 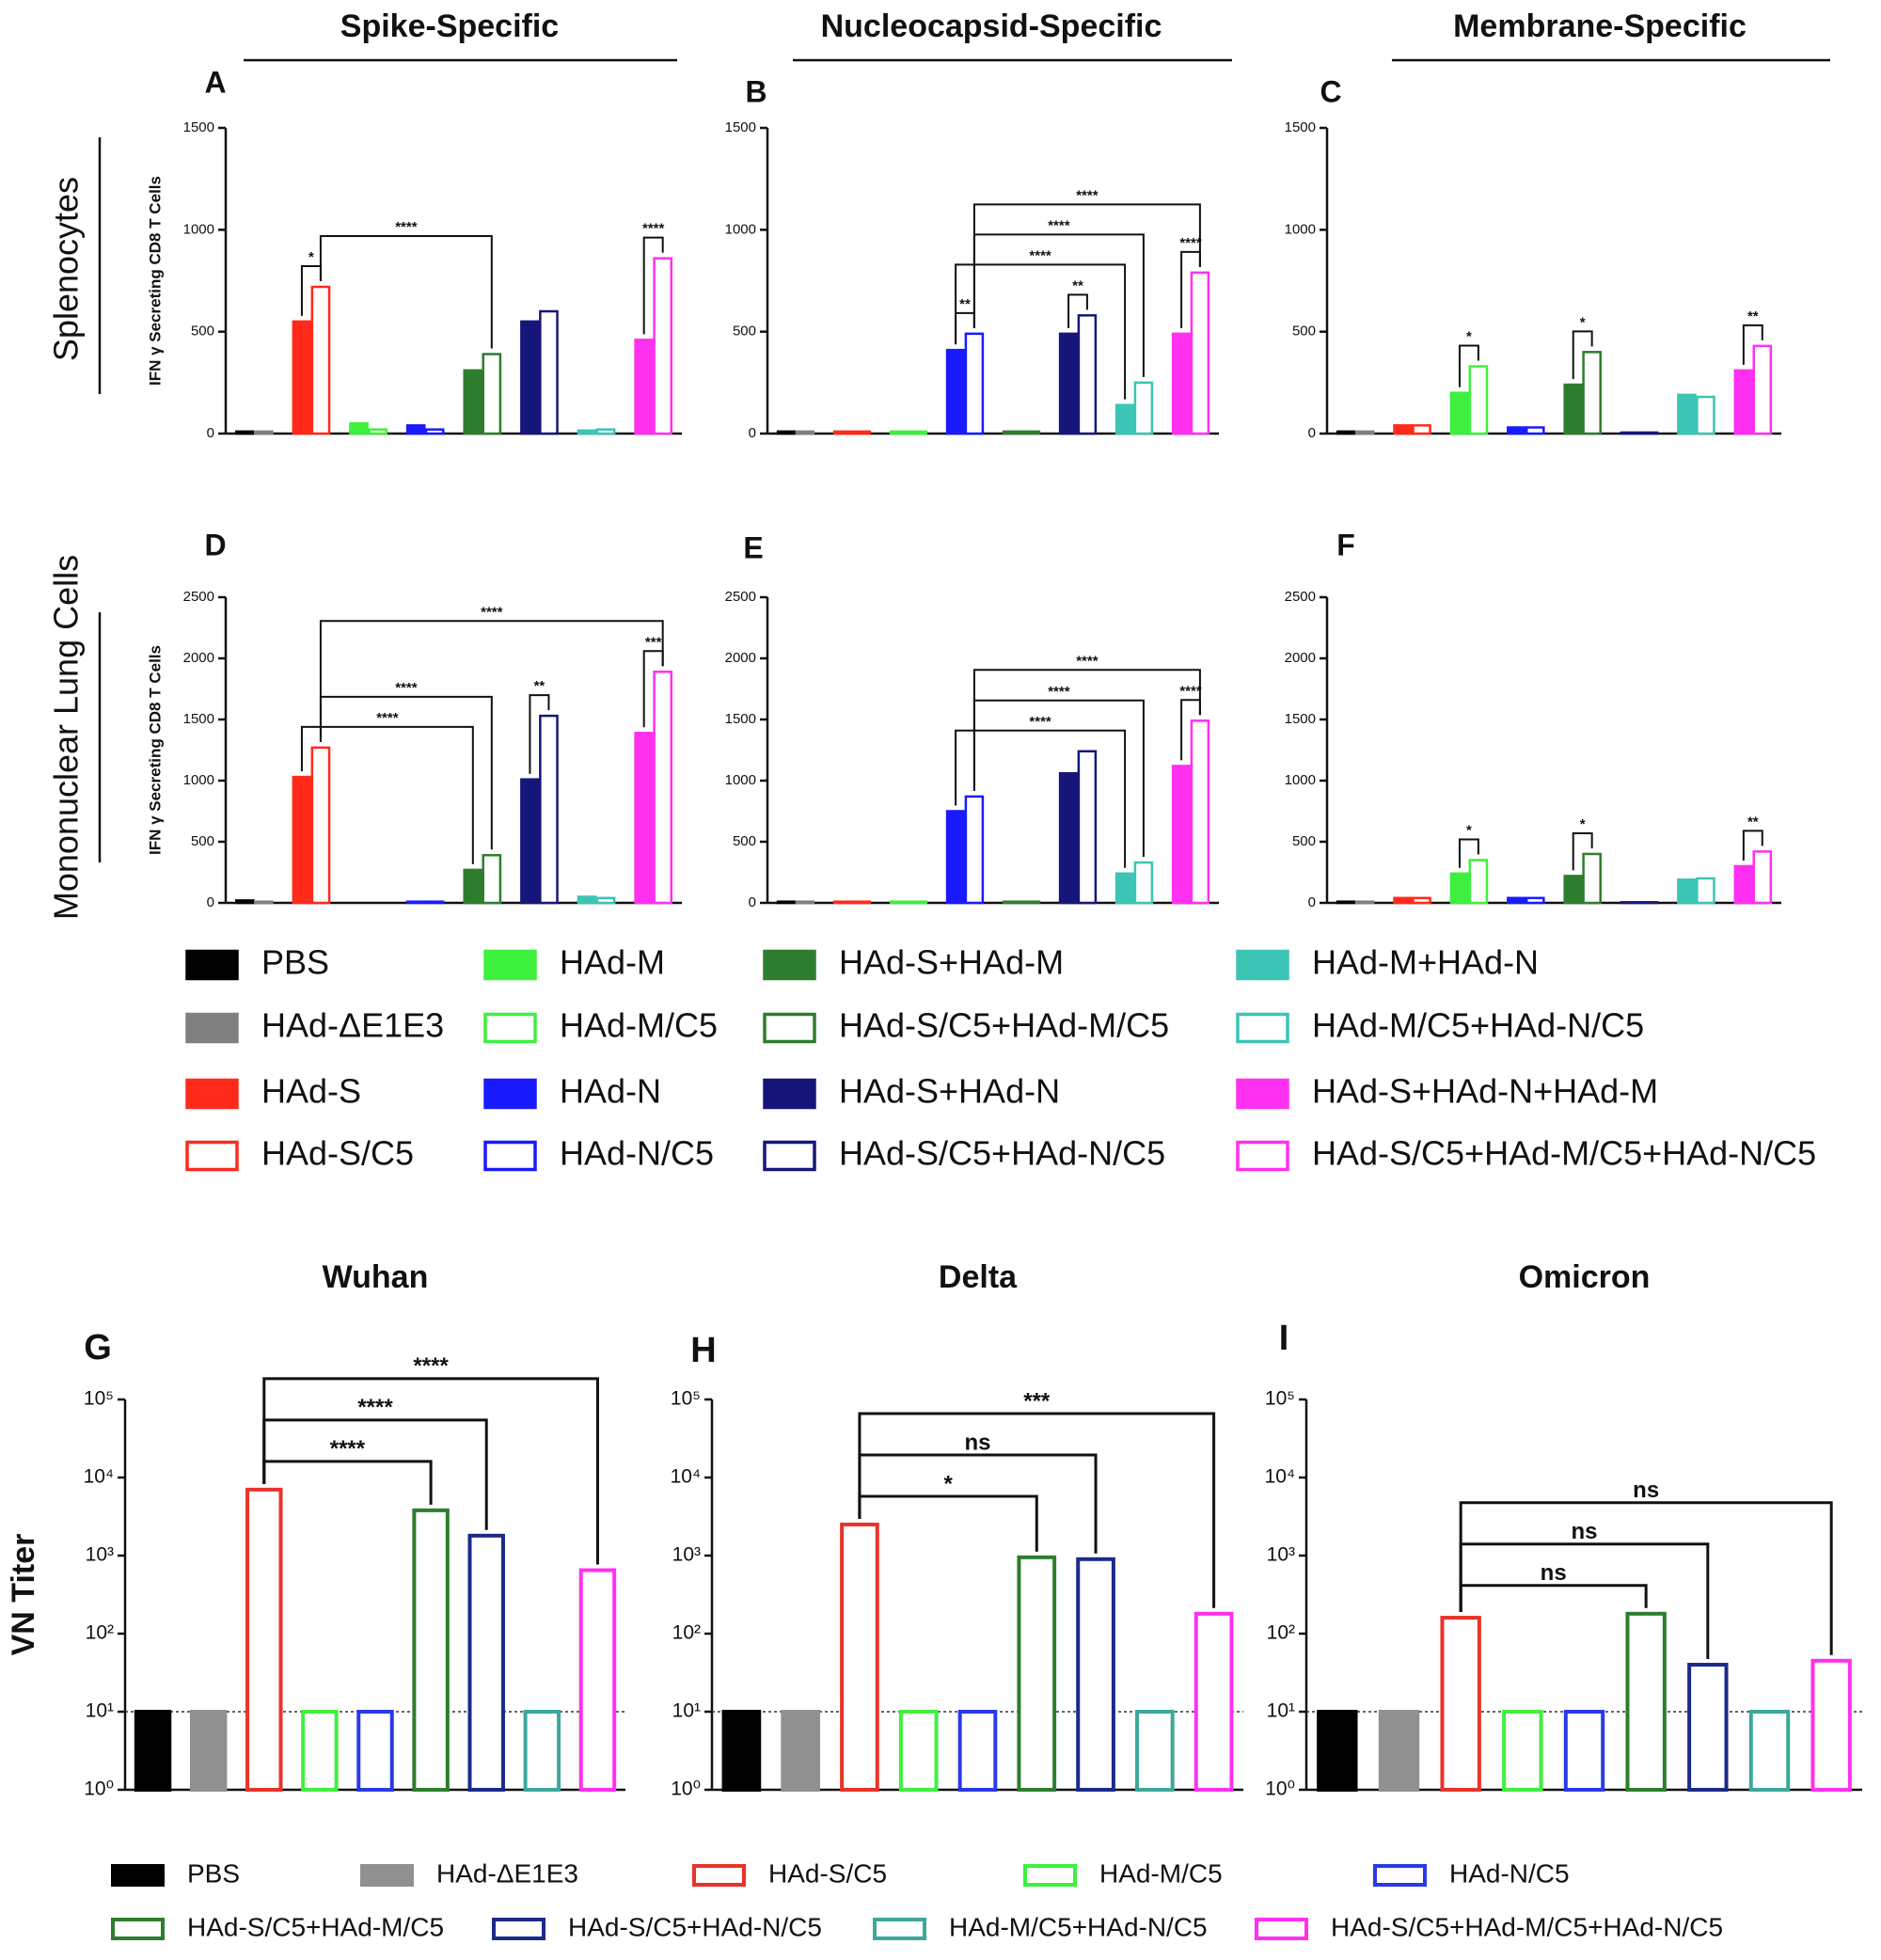 What do you see at coordinates (610, 1091) in the screenshot?
I see `legend-label: HAd-N` at bounding box center [610, 1091].